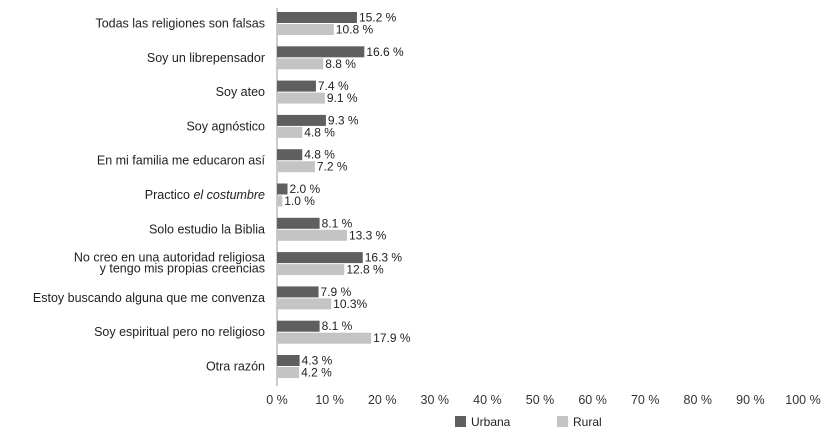  What do you see at coordinates (378, 18) in the screenshot?
I see `data-label: 15.2 %` at bounding box center [378, 18].